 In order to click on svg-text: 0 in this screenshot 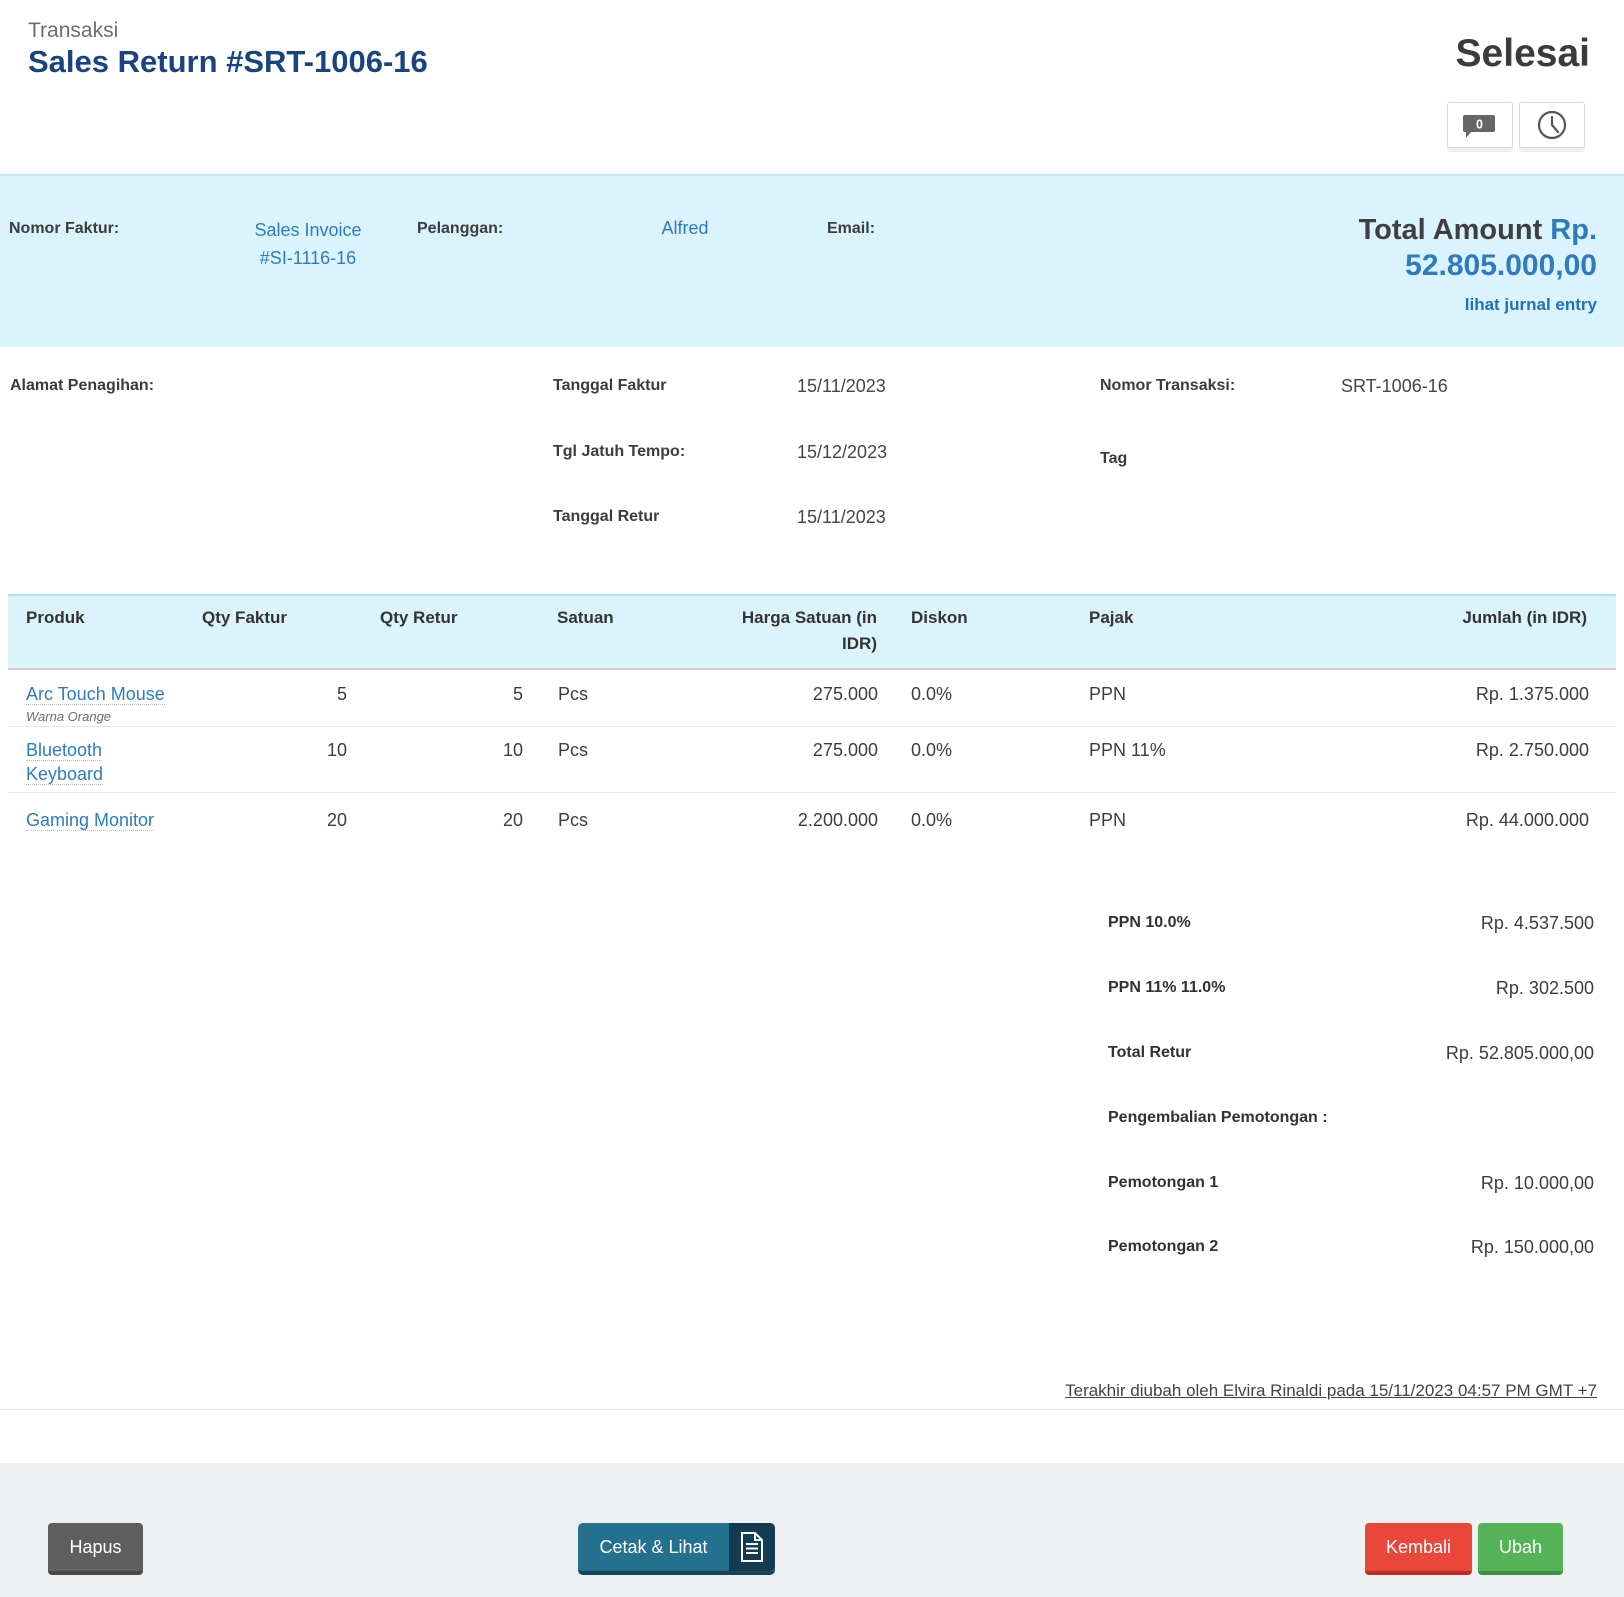, I will do `click(1479, 124)`.